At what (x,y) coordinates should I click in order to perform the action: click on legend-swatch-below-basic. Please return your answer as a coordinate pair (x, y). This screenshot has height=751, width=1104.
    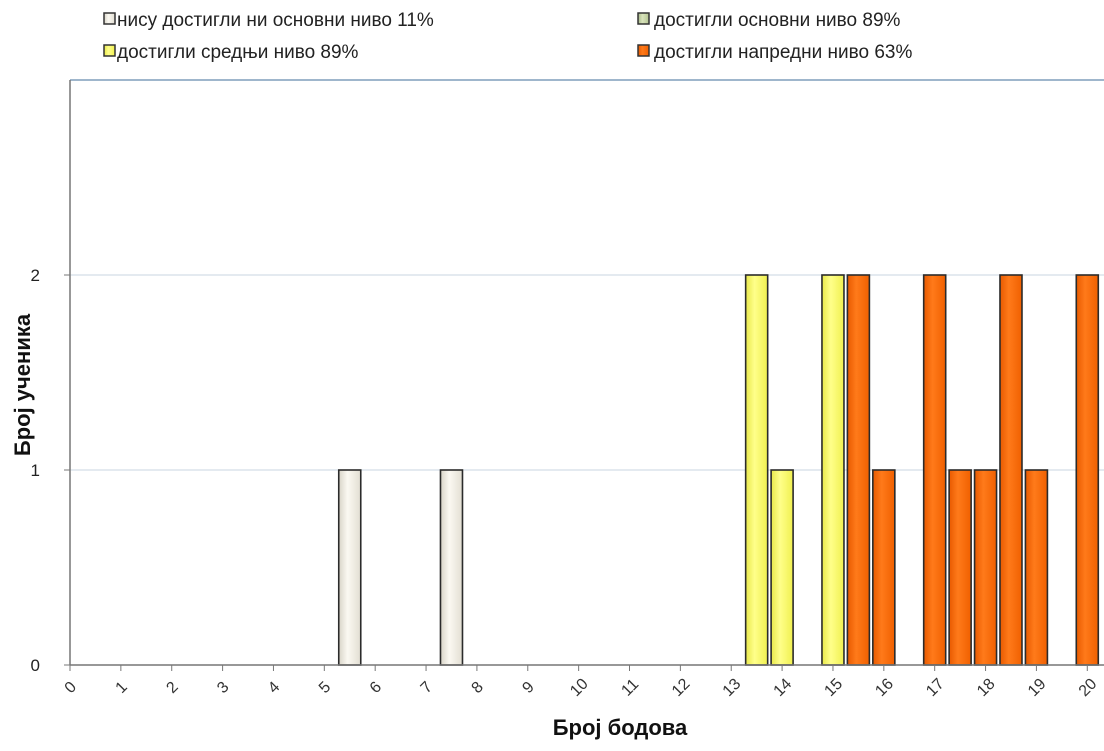
    Looking at the image, I should click on (109, 18).